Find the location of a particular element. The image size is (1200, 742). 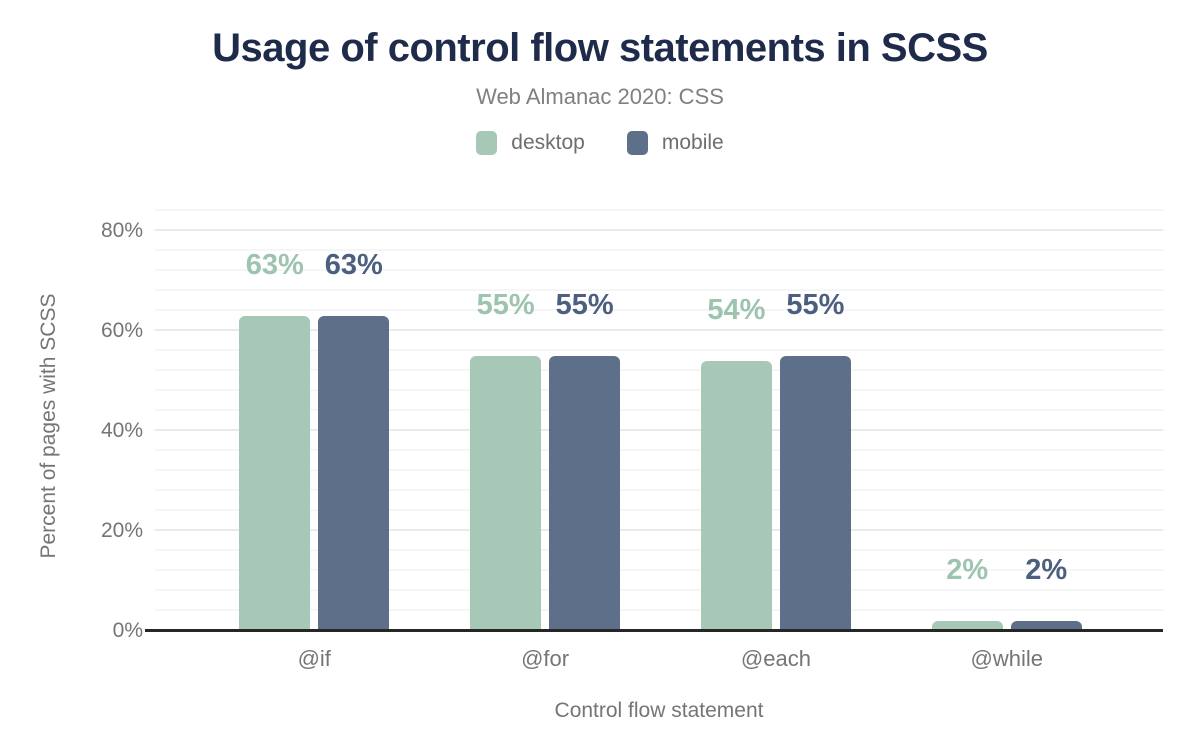

chart-subtitle: Web Almanac 2020: CSS is located at coordinates (600, 96).